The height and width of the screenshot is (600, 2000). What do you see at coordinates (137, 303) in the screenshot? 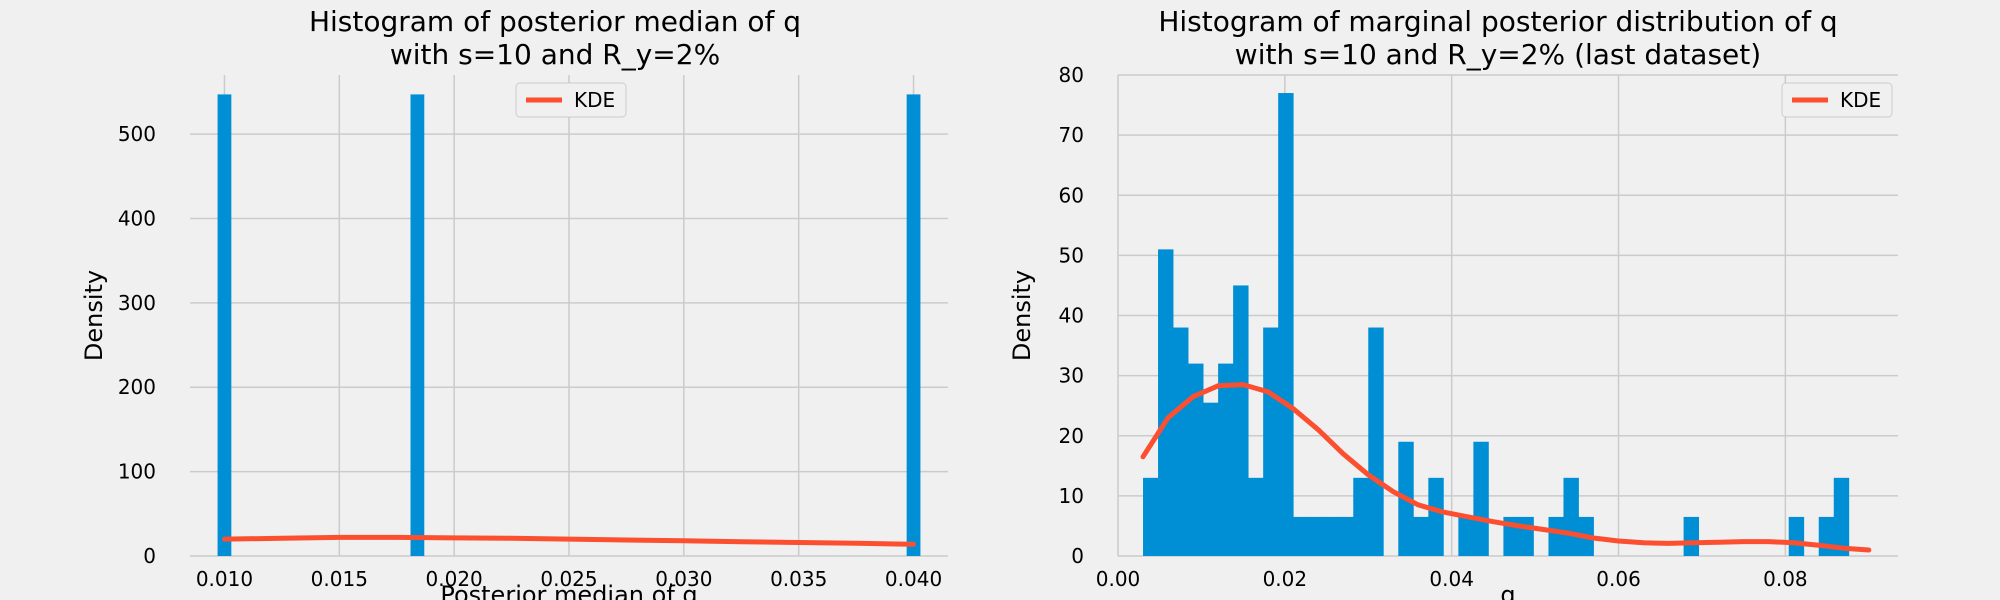
I see `y-tick-label: 300` at bounding box center [137, 303].